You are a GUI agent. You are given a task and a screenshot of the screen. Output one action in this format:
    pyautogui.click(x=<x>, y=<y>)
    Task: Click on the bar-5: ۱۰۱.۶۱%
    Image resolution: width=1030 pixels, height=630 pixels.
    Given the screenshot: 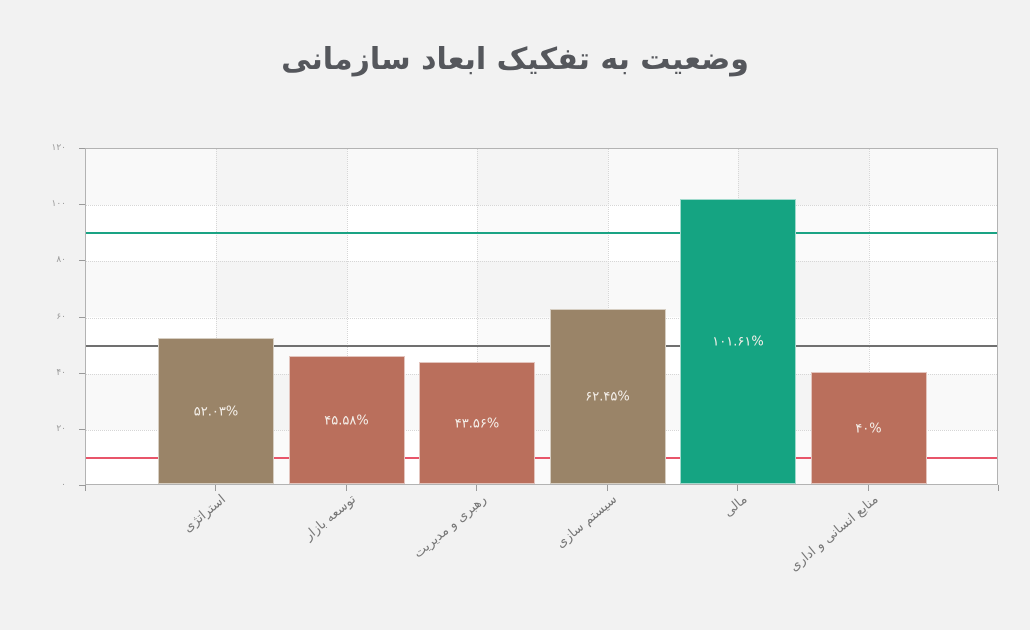 What is the action you would take?
    pyautogui.click(x=738, y=341)
    